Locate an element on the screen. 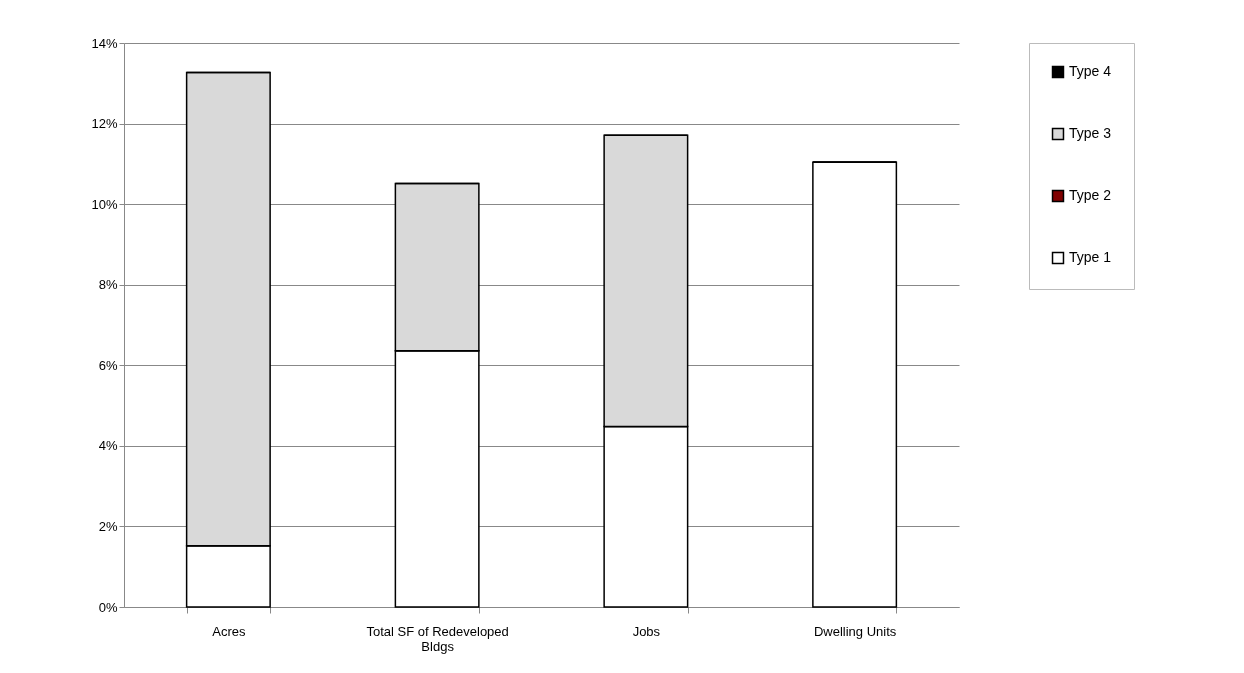  x-tick-label: Jobs is located at coordinates (646, 631).